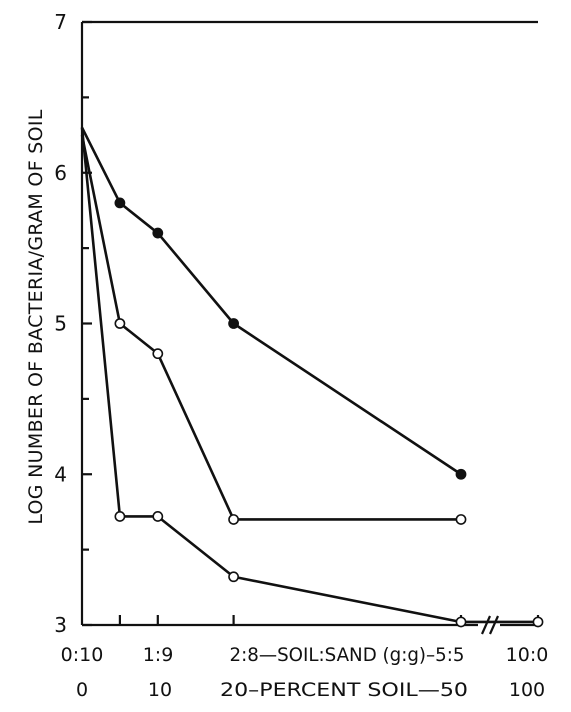  What do you see at coordinates (527, 655) in the screenshot?
I see `x-tick-label-10-0: 10:0` at bounding box center [527, 655].